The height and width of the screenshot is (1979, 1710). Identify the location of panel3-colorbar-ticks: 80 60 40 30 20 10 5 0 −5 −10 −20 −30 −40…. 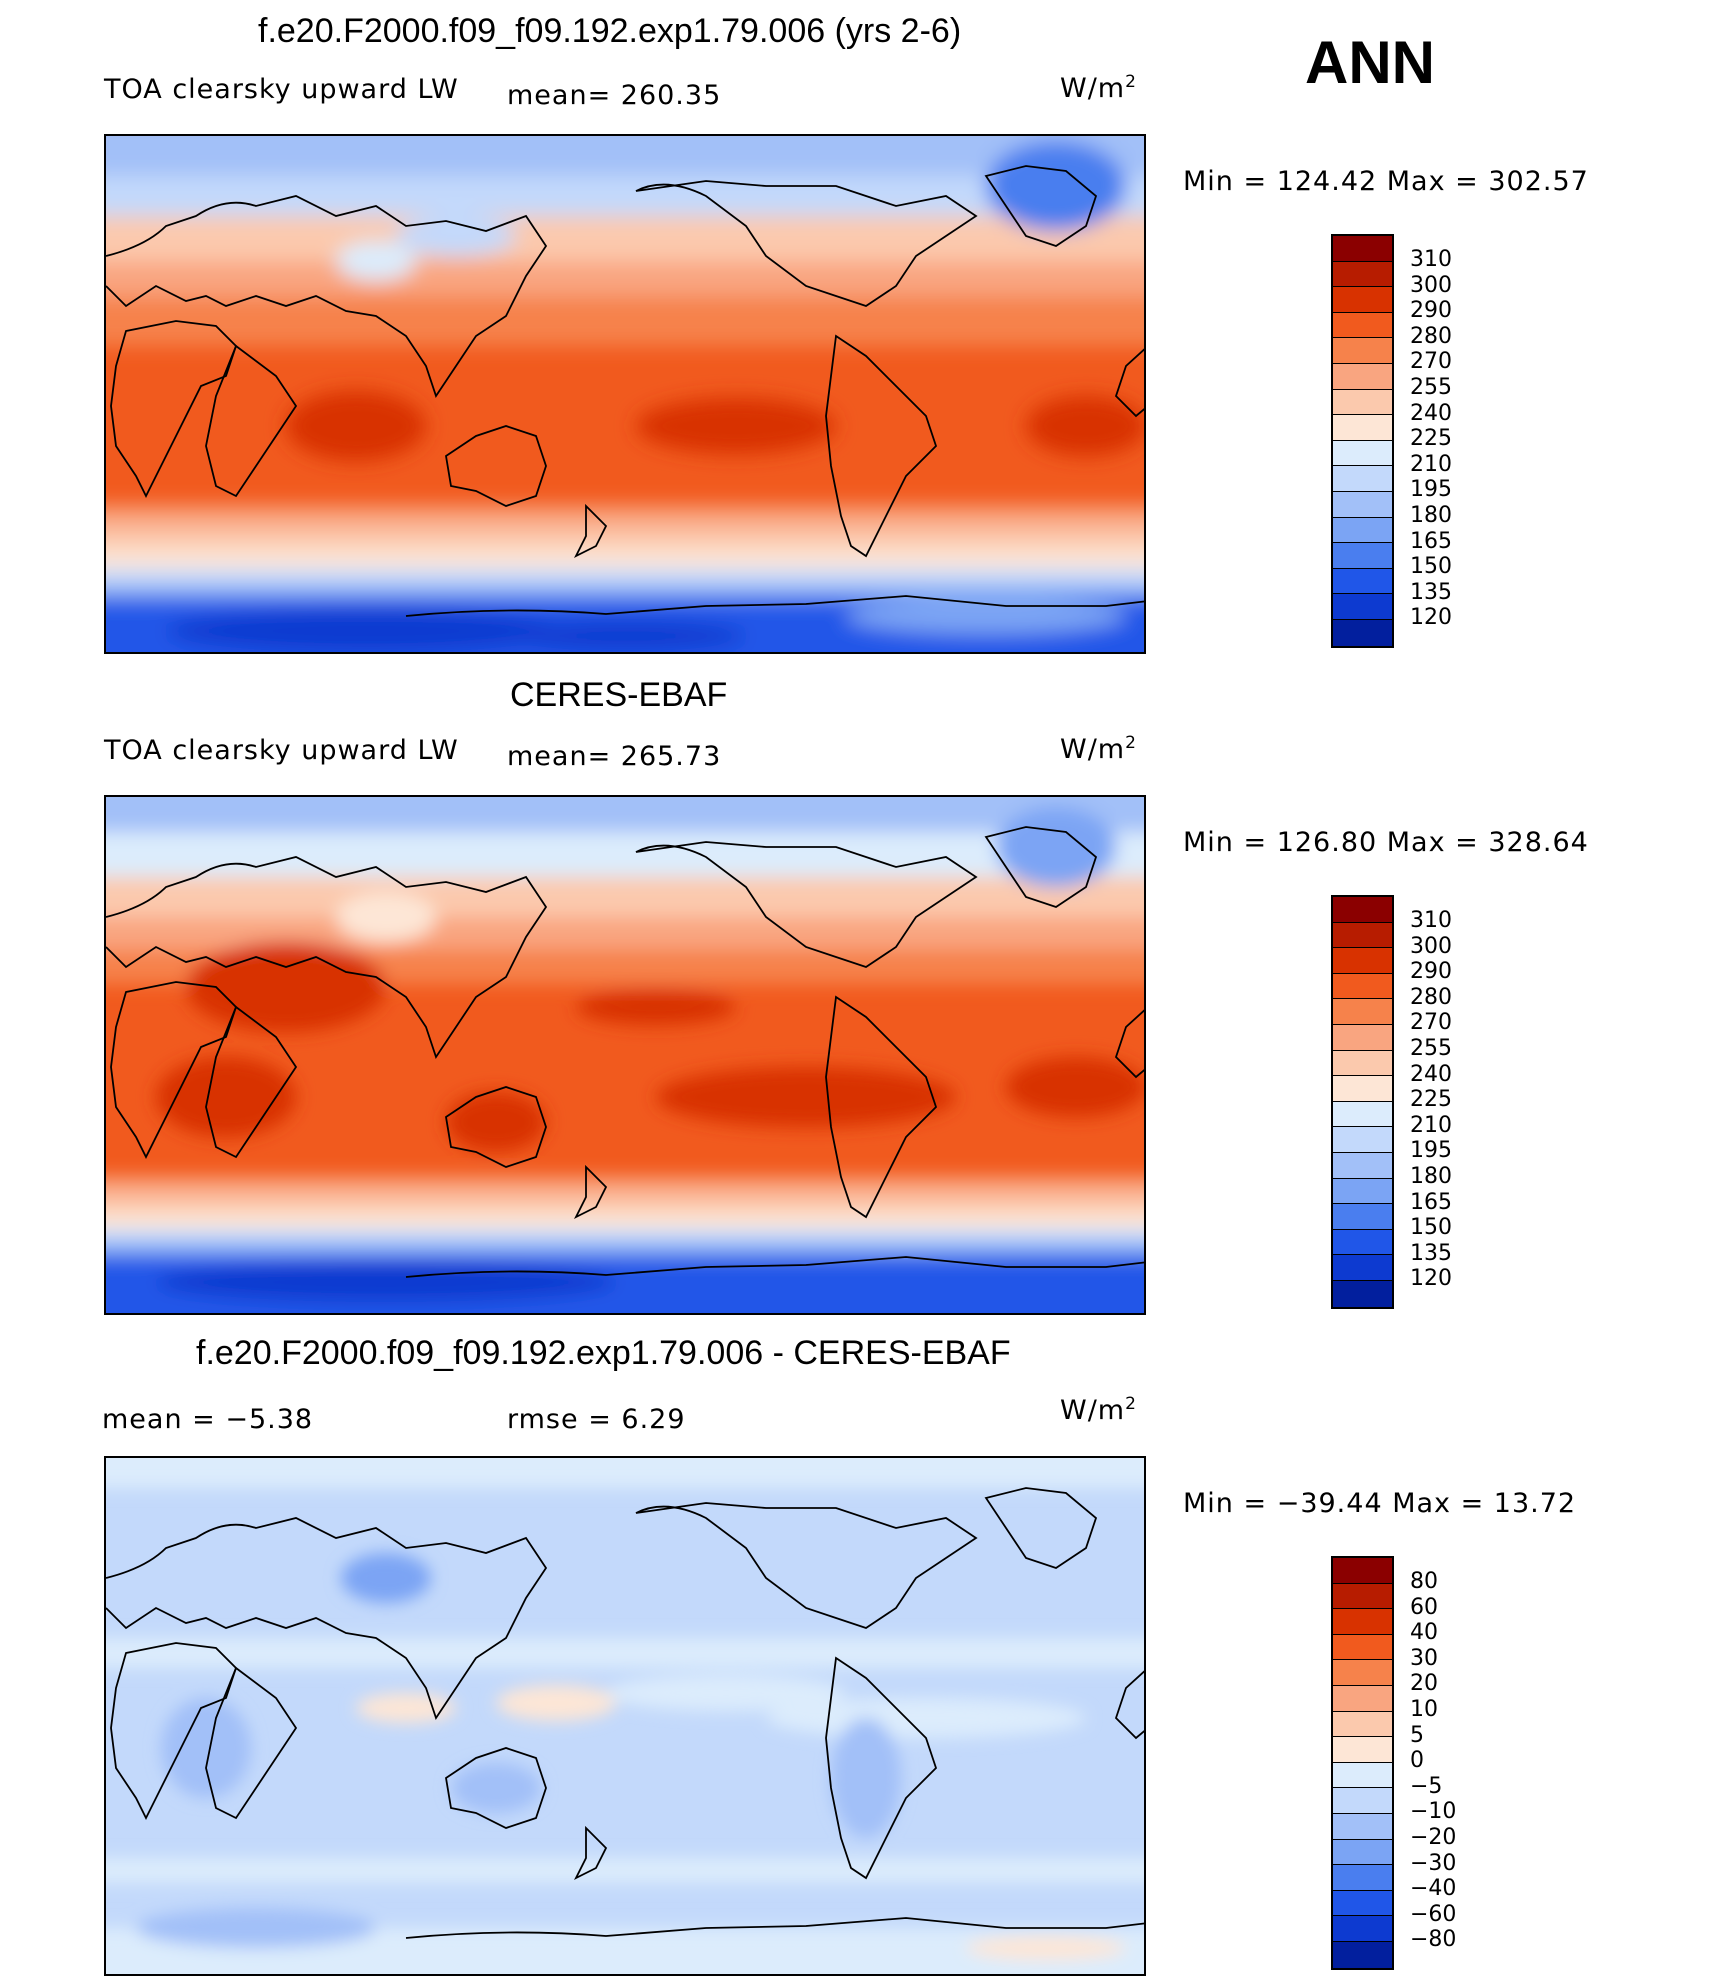
(1433, 1761).